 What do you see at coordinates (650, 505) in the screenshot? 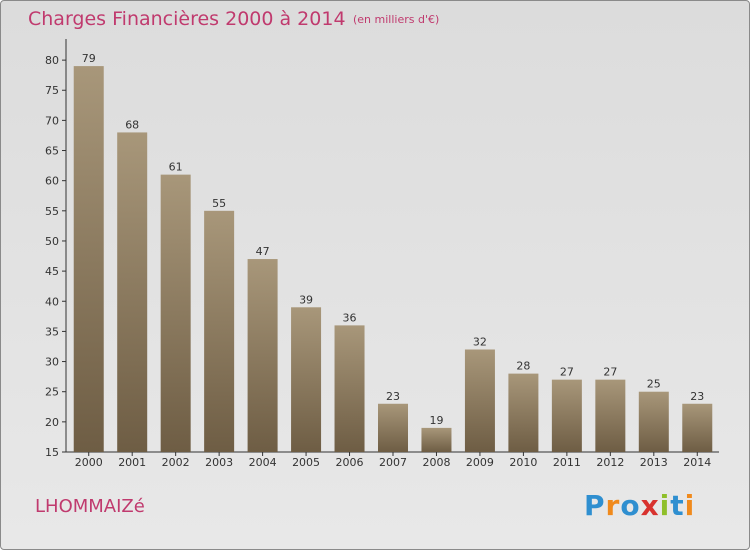
I see `logo-letter: x` at bounding box center [650, 505].